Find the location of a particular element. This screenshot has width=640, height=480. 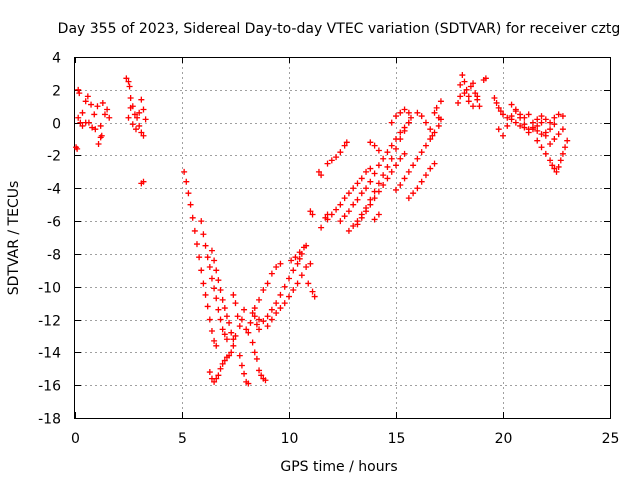

x-tick-label: 10 is located at coordinates (290, 439).